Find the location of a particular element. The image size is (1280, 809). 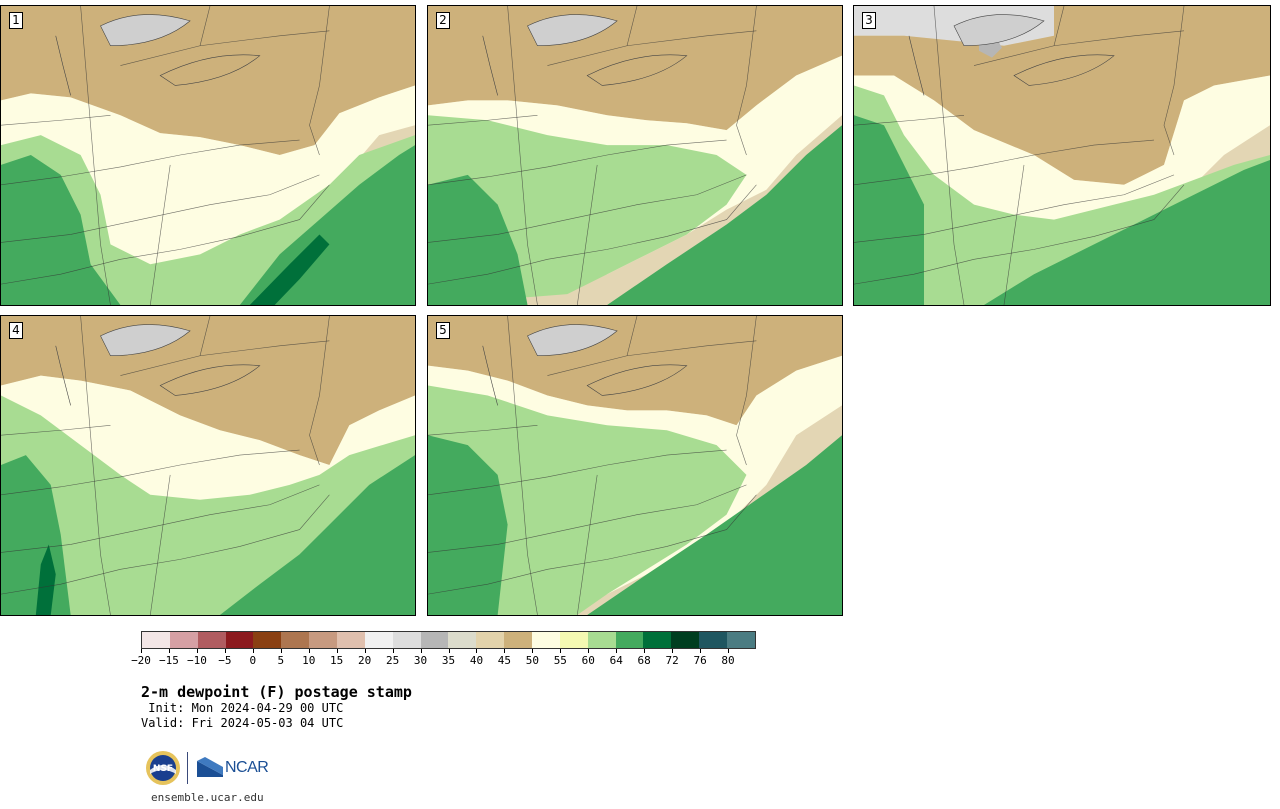

colorbar-tick-label: 76 is located at coordinates (700, 660).